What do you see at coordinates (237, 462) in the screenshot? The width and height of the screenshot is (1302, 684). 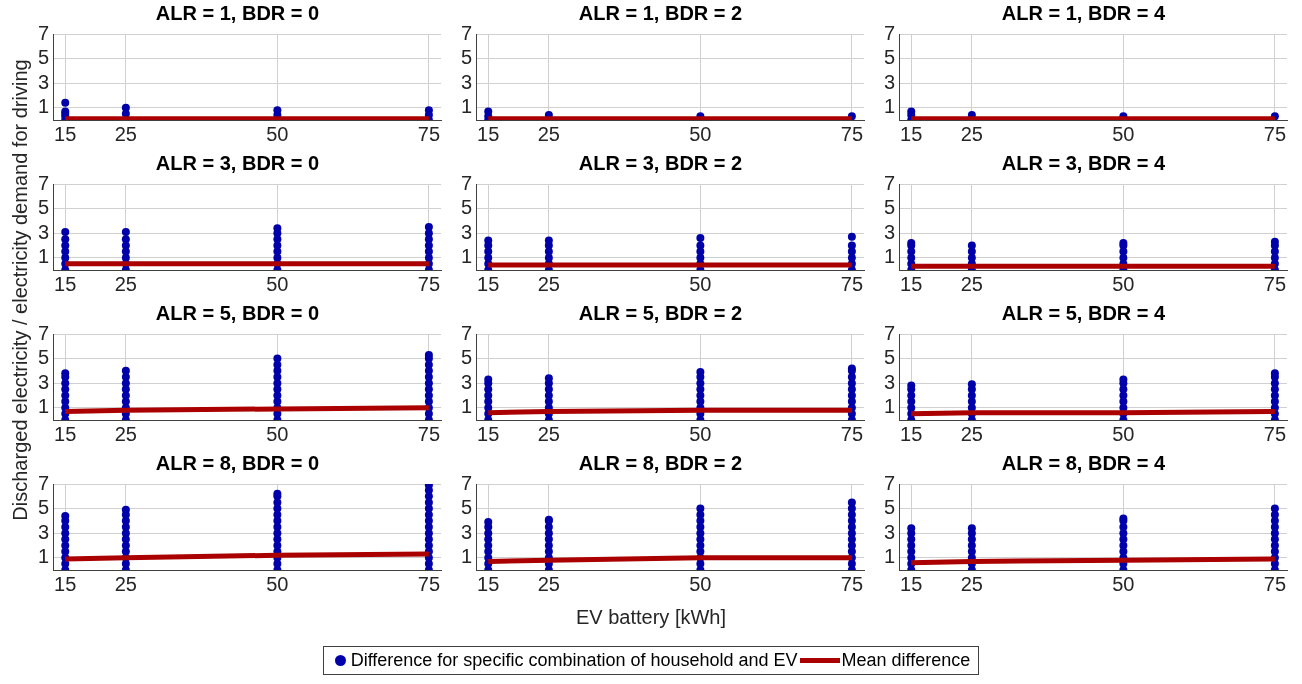 I see `chart-title: ALR = 8, BDR = 0` at bounding box center [237, 462].